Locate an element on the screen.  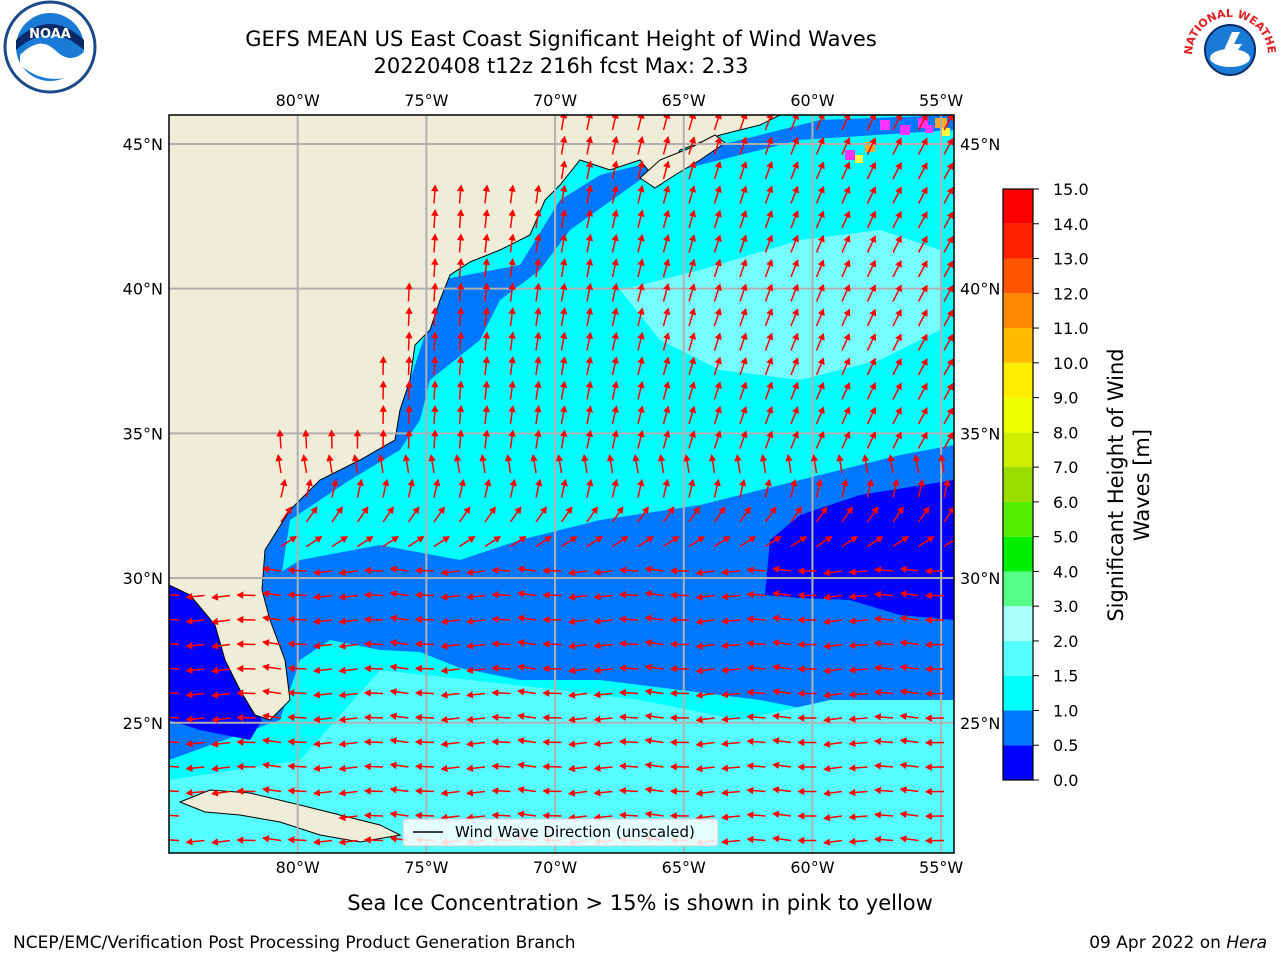
colorbar-tick-label: 10.0 is located at coordinates (1071, 363).